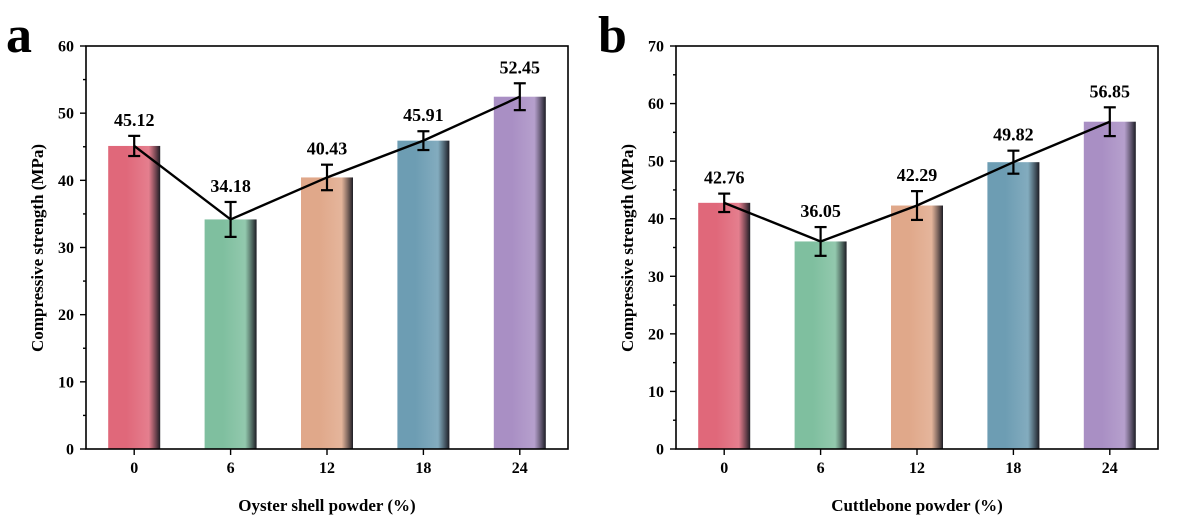 The width and height of the screenshot is (1186, 524). Describe the element at coordinates (19, 35) in the screenshot. I see `panel-label-a: a` at that location.